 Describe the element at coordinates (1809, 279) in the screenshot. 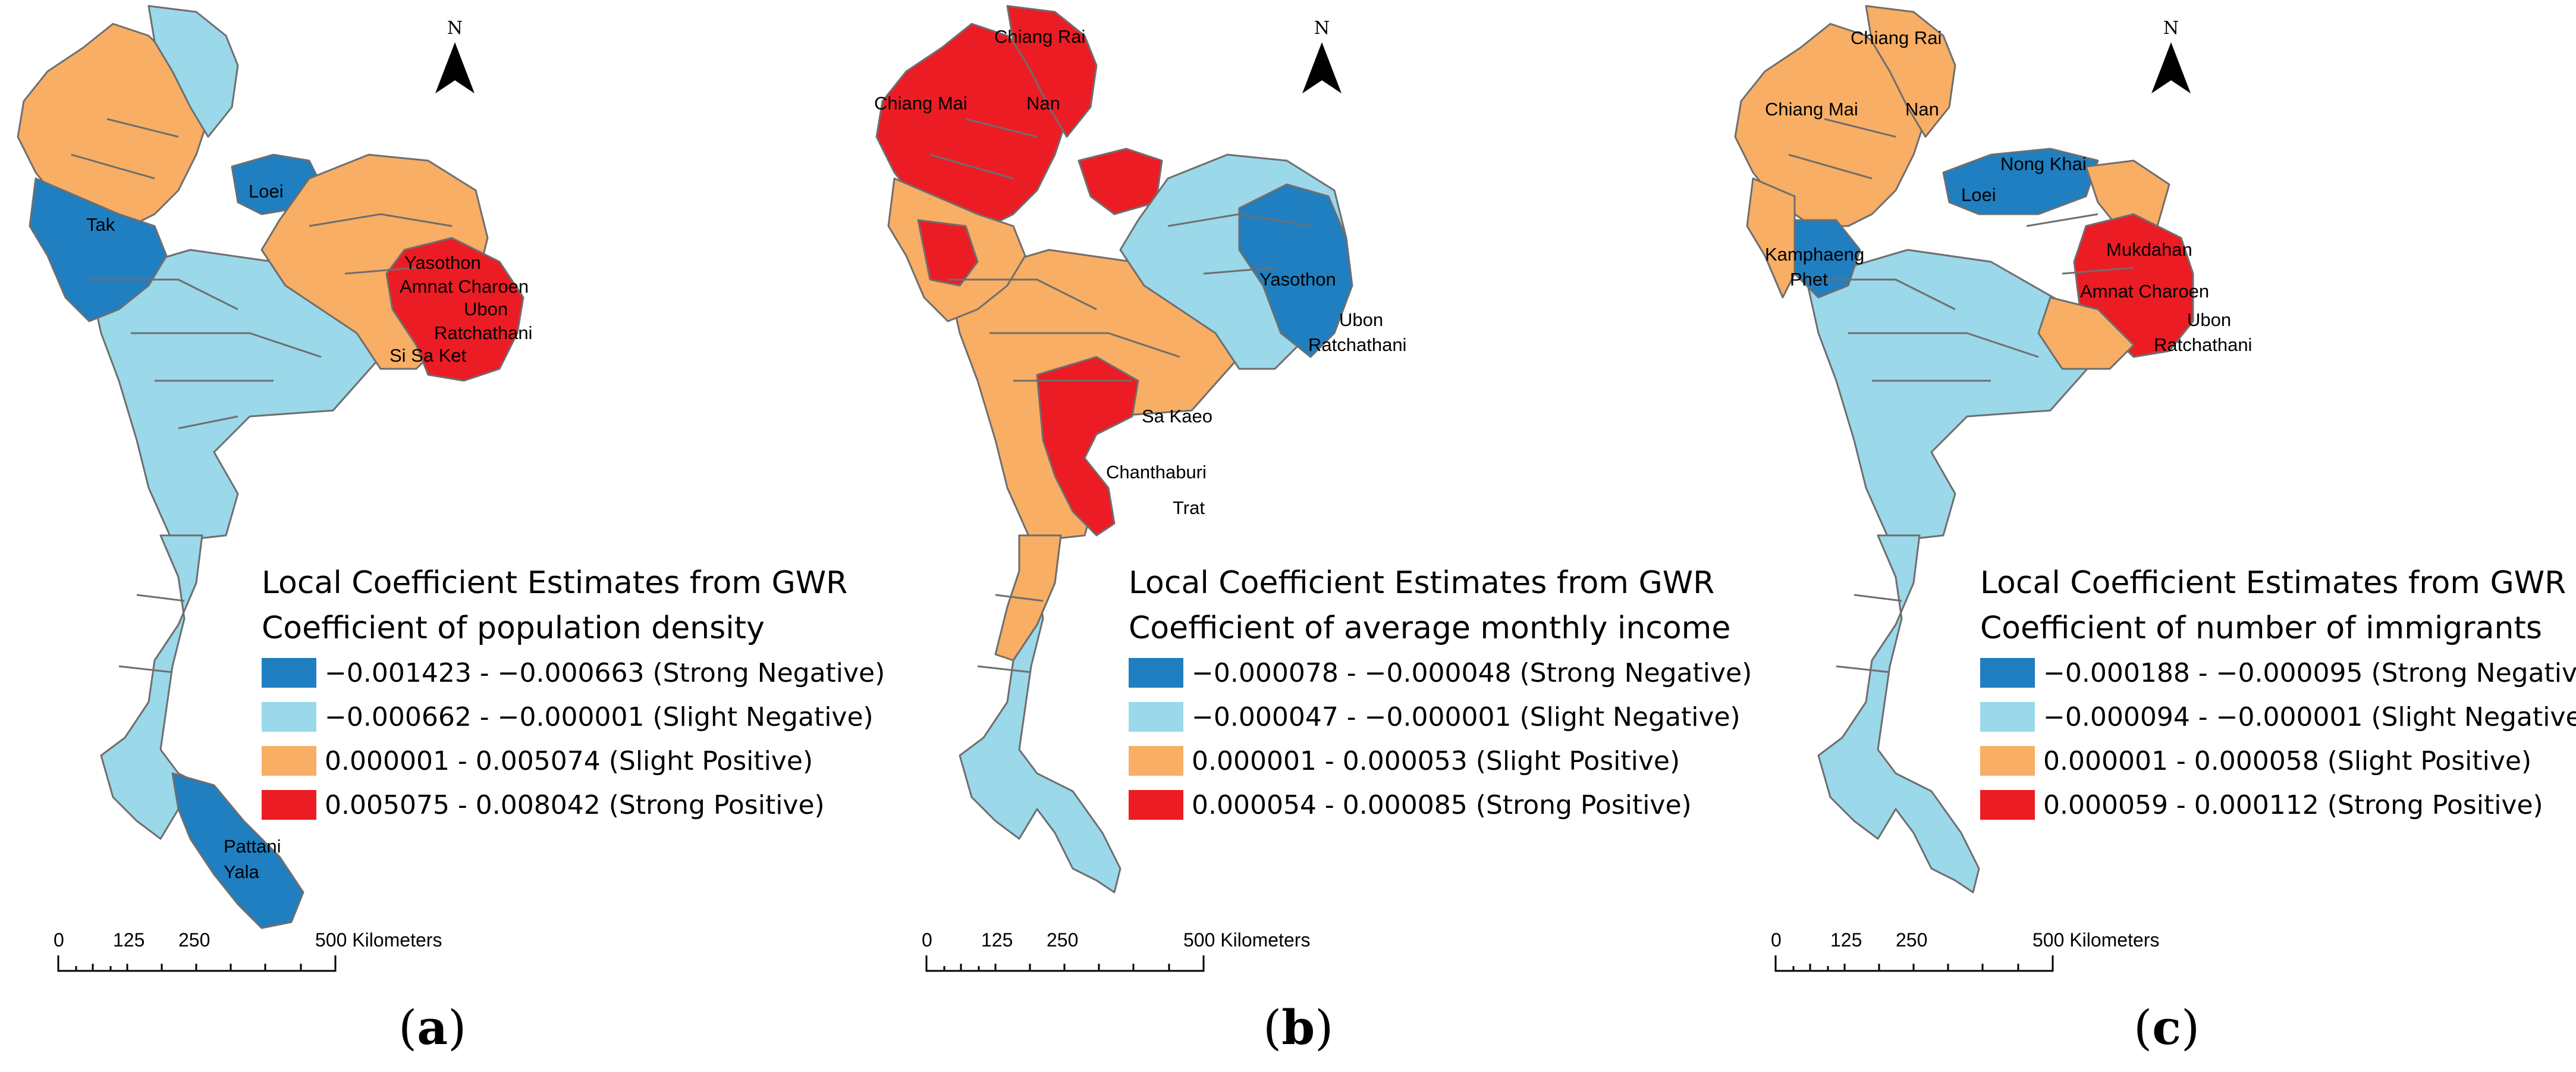

I see `place-label: Phet` at that location.